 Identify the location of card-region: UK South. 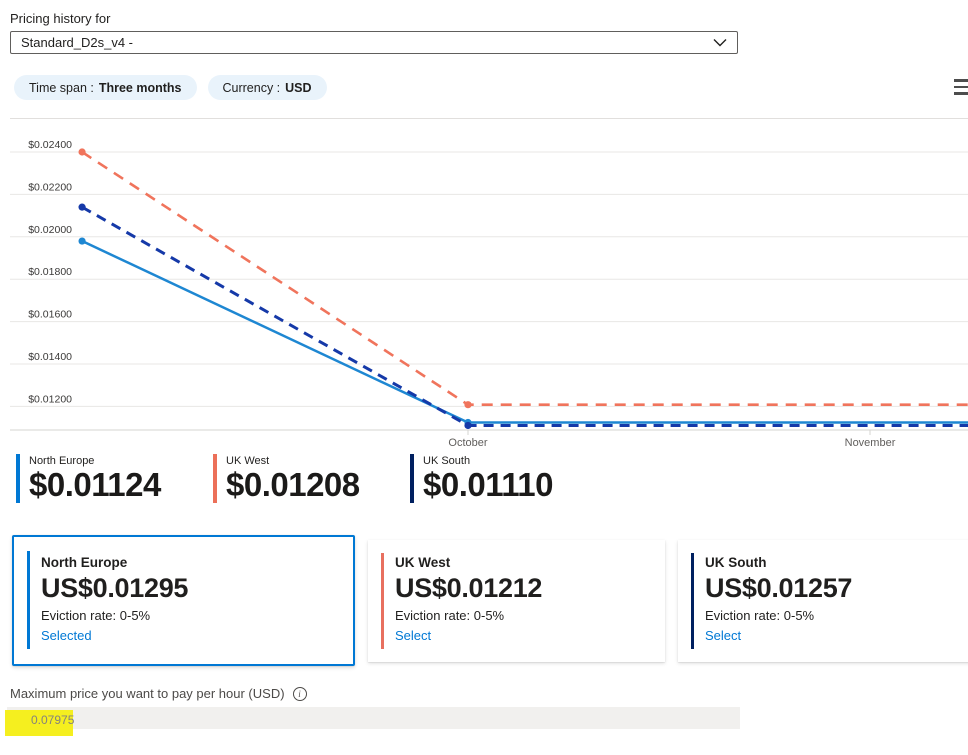
(736, 562).